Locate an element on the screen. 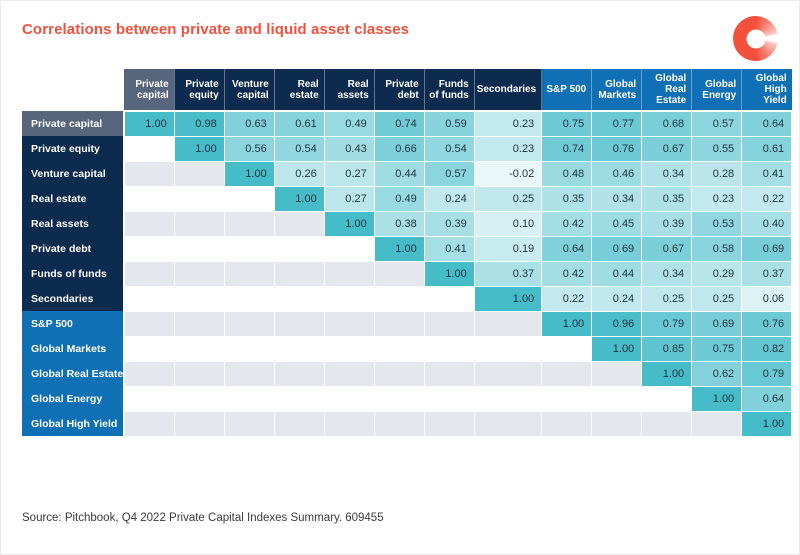 This screenshot has width=800, height=555. matrix-row: Global High Yield 1.00 is located at coordinates (407, 423).